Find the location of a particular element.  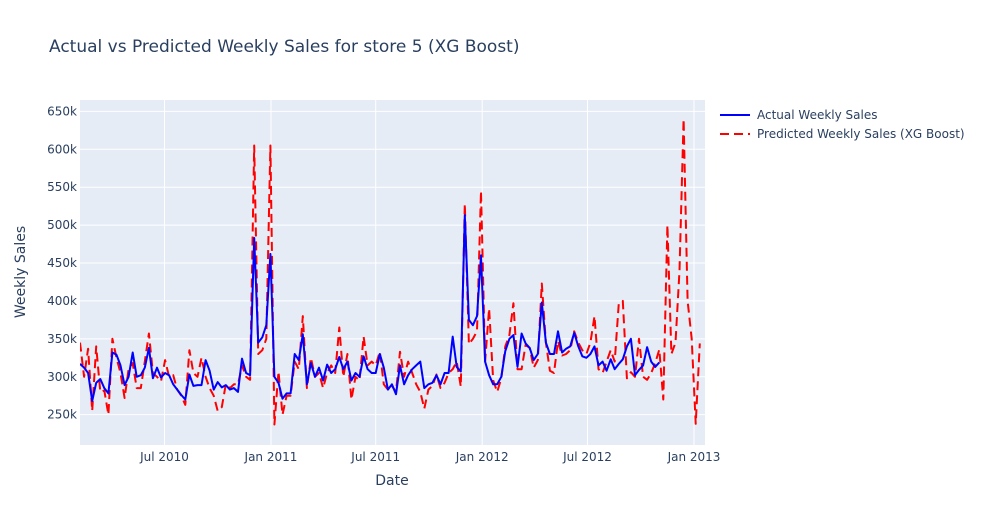

y-tick-label: 350k is located at coordinates (62, 339).